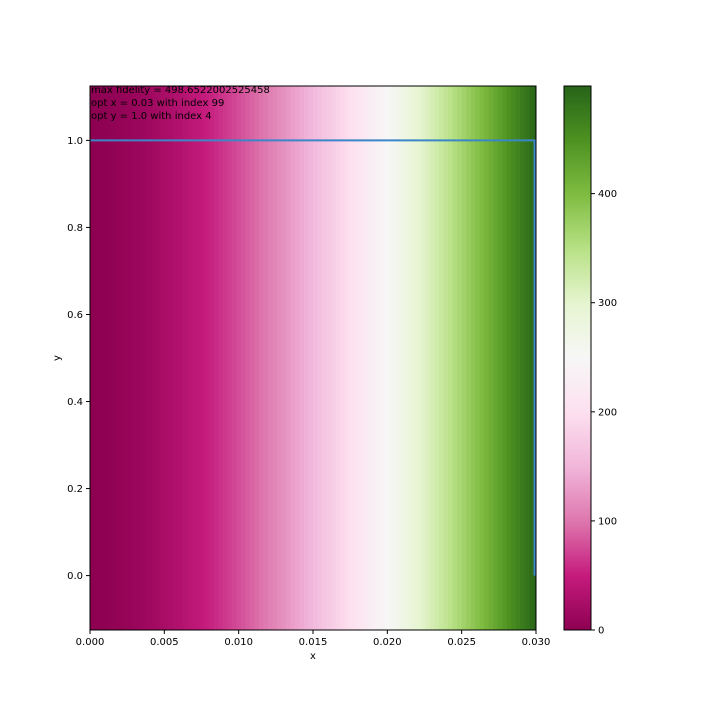  I want to click on x-axis: 0.000 0.005 0.010 0.015 0.020 0.025 0.030, so click(313, 639).